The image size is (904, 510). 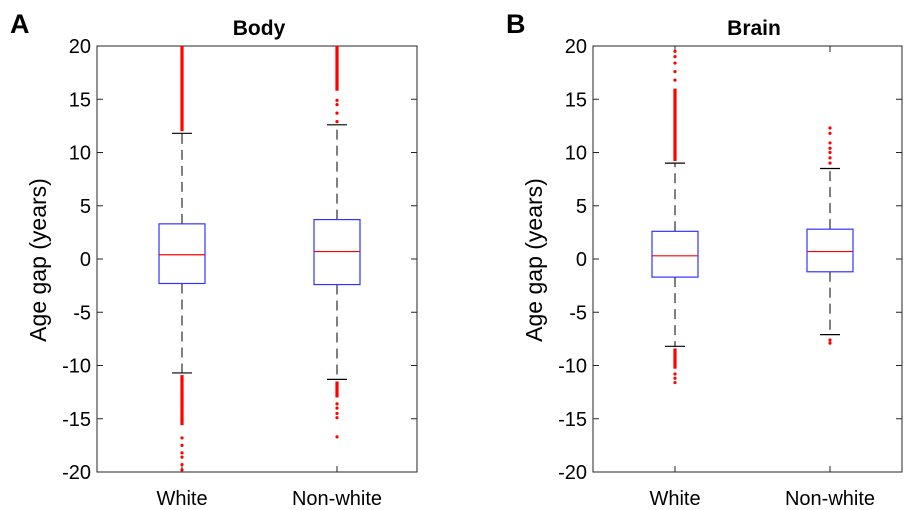 What do you see at coordinates (754, 28) in the screenshot?
I see `chart-title: Brain` at bounding box center [754, 28].